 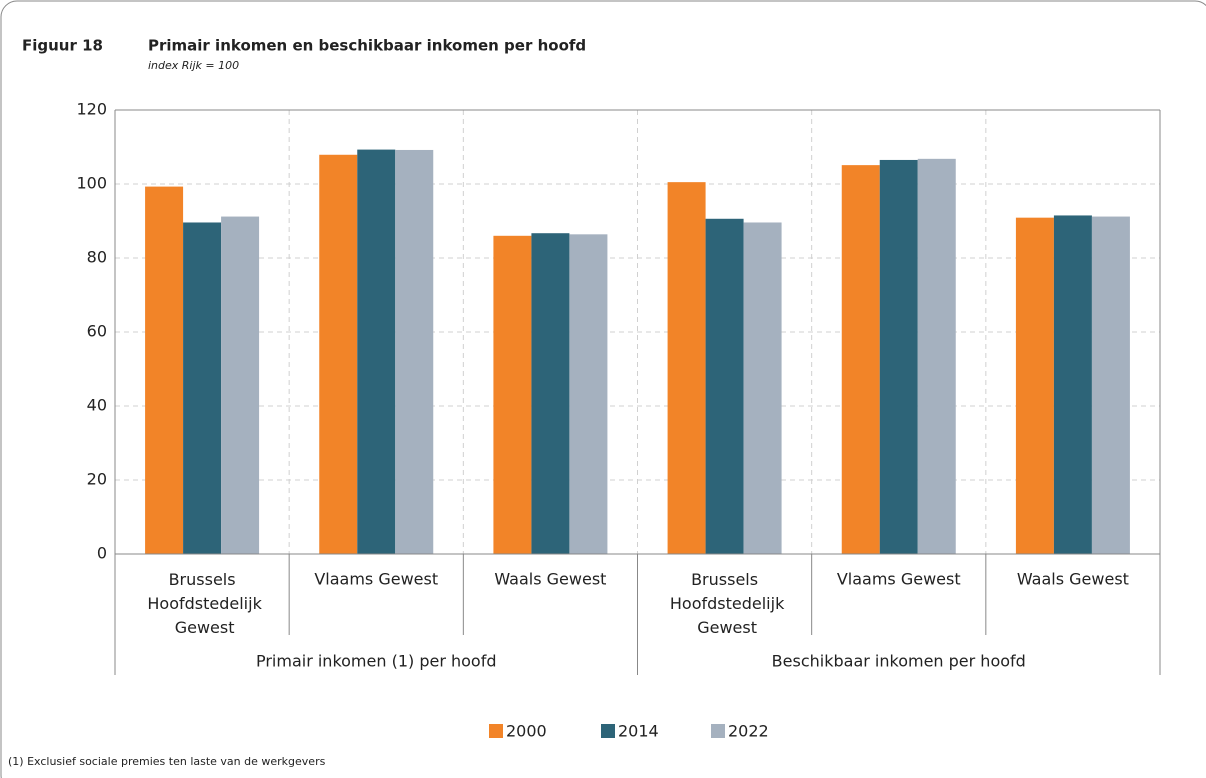 What do you see at coordinates (376, 661) in the screenshot?
I see `group-label: Primair inkomen (1) per hoofd` at bounding box center [376, 661].